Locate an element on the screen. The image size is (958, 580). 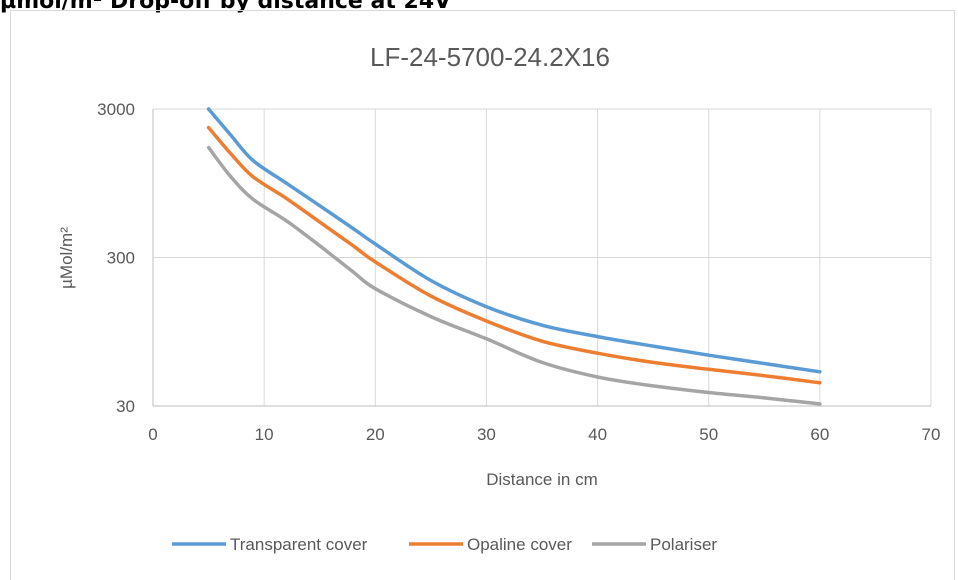
y-tick-label: 300 is located at coordinates (121, 258).